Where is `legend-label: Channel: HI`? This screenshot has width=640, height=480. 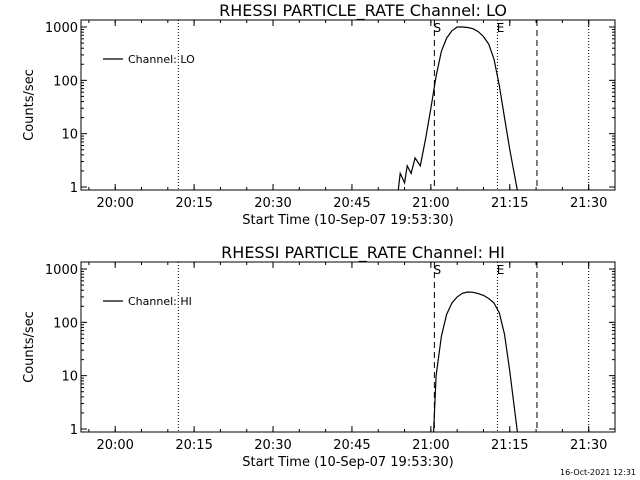 legend-label: Channel: HI is located at coordinates (160, 301).